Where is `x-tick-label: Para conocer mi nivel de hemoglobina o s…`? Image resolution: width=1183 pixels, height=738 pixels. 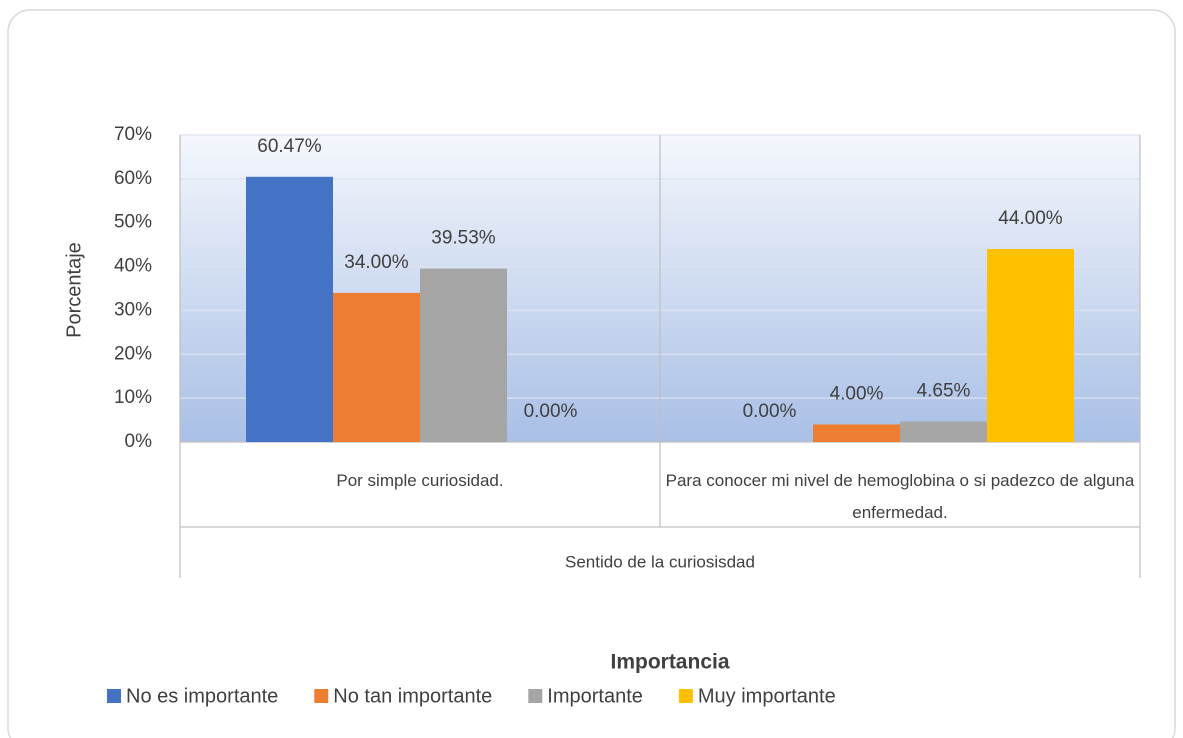 x-tick-label: Para conocer mi nivel de hemoglobina o s… is located at coordinates (900, 496).